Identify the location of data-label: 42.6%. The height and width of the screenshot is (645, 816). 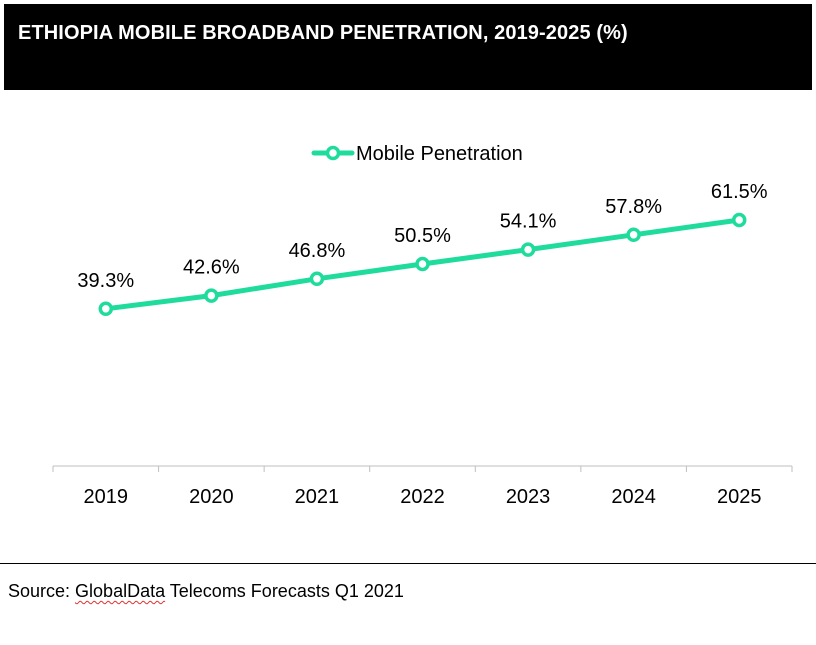
(211, 268).